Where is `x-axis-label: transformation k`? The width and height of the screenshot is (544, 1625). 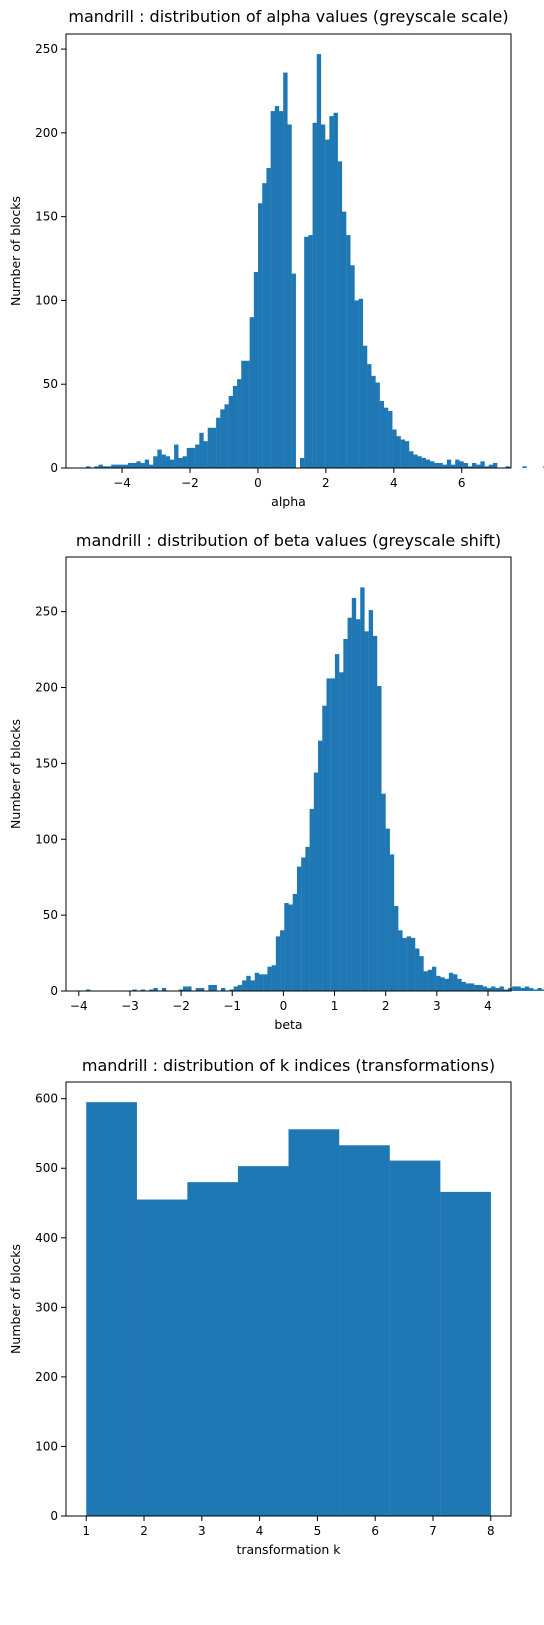
x-axis-label: transformation k is located at coordinates (288, 1549).